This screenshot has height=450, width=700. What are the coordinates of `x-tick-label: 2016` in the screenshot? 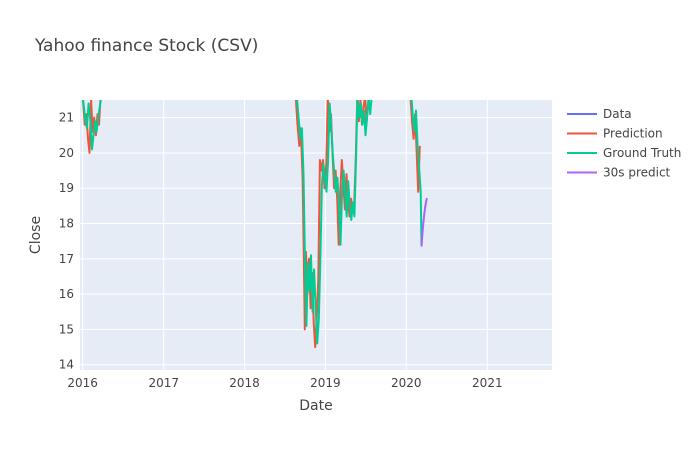 It's located at (82, 383).